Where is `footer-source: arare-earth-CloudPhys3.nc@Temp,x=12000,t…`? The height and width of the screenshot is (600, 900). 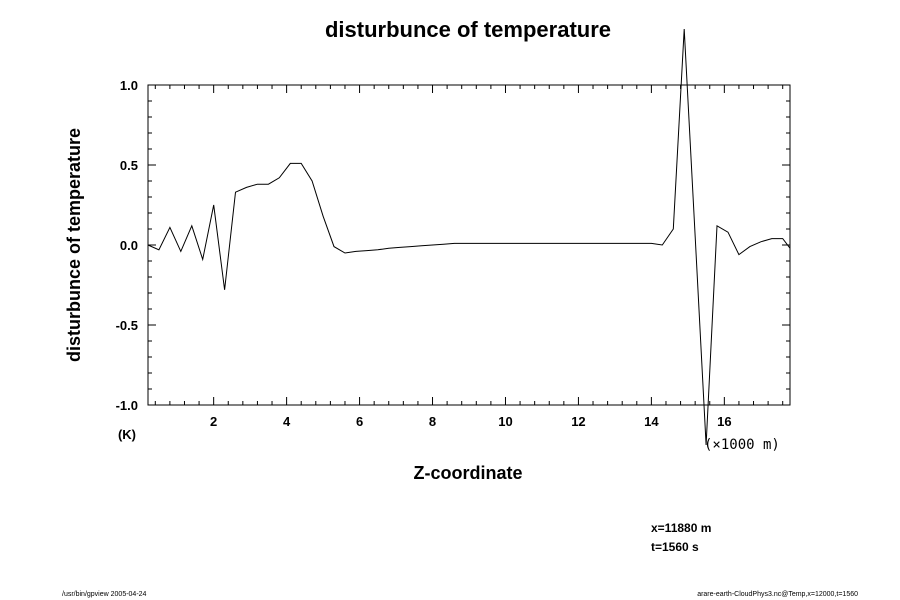 footer-source: arare-earth-CloudPhys3.nc@Temp,x=12000,t… is located at coordinates (777, 594).